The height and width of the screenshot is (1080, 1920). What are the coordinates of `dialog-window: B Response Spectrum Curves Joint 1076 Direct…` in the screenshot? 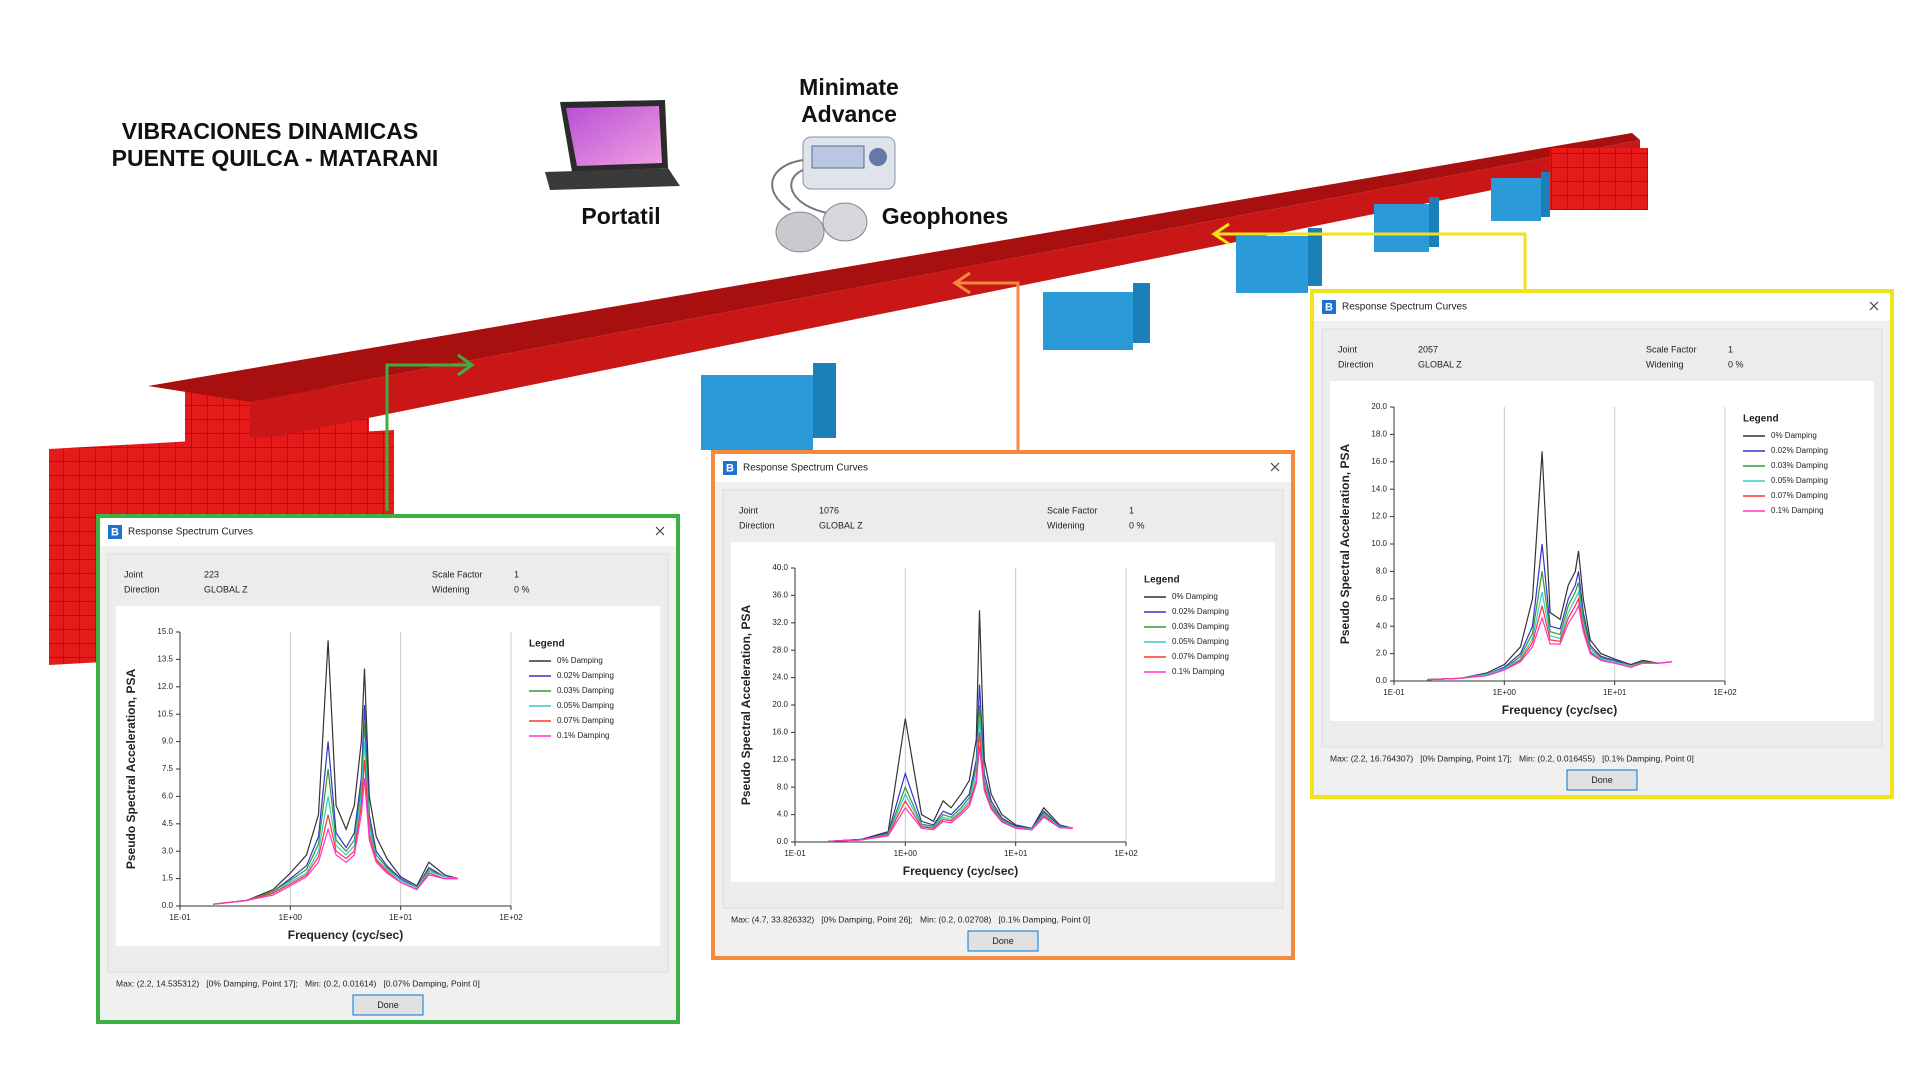 It's located at (1003, 705).